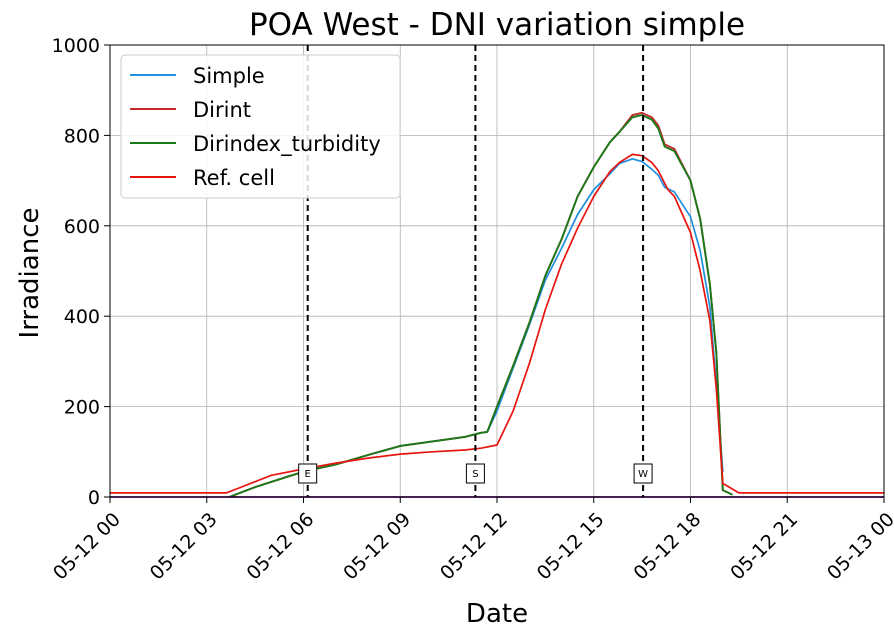  I want to click on y-tick-label: 600, so click(82, 227).